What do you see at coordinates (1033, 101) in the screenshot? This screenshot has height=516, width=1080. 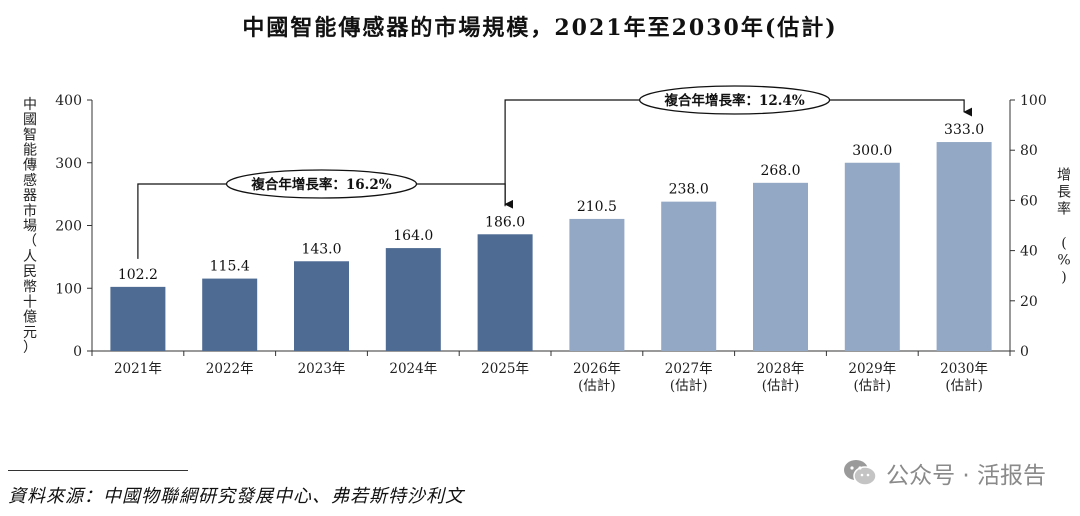 I see `y2-tick-label: 100` at bounding box center [1033, 101].